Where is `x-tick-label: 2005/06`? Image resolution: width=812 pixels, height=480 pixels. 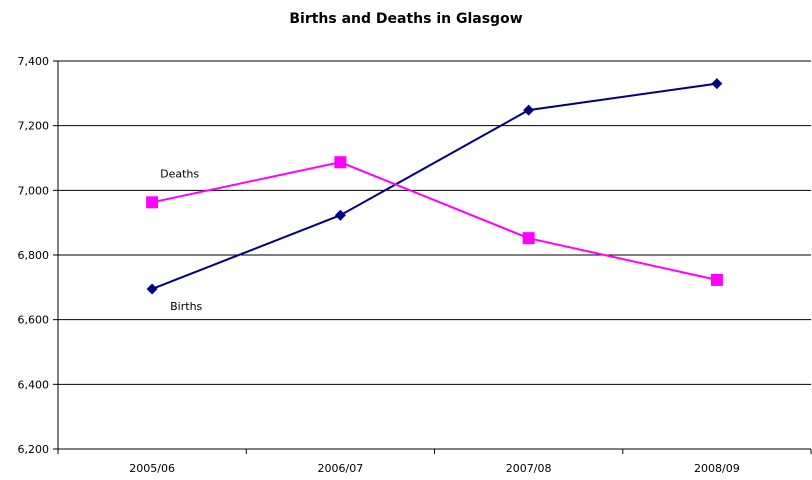
x-tick-label: 2005/06 is located at coordinates (152, 468).